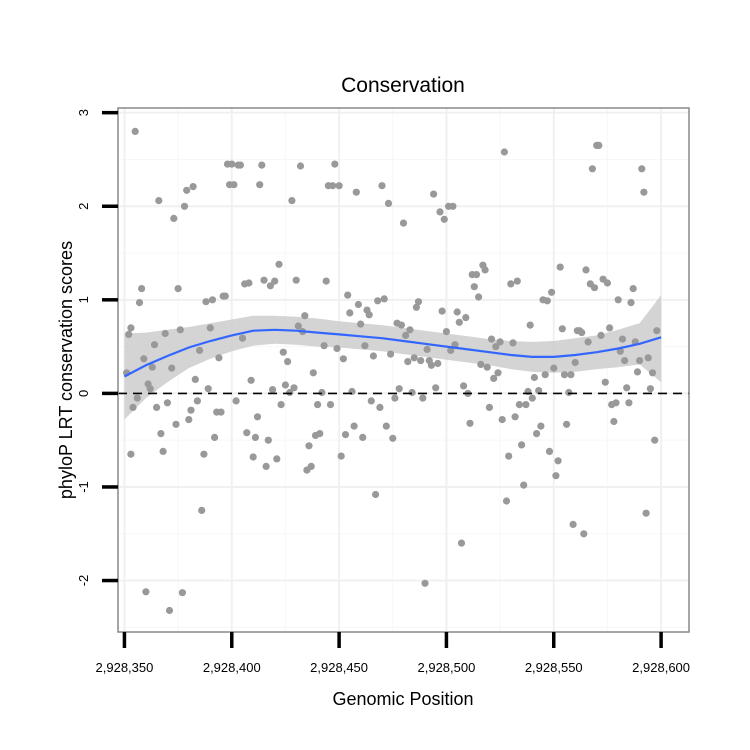  Describe the element at coordinates (339, 667) in the screenshot. I see `x-tick-label: 2,928,450` at that location.